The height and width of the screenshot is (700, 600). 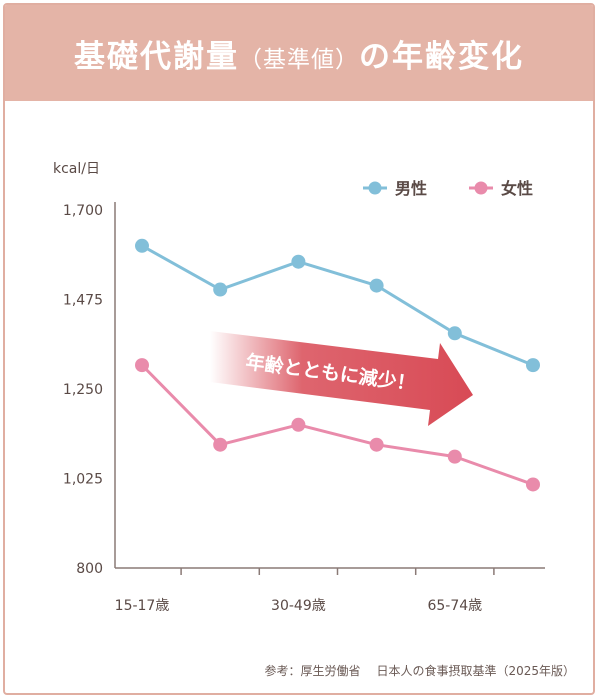 I want to click on y-tick-label: 1,250, so click(x=83, y=390).